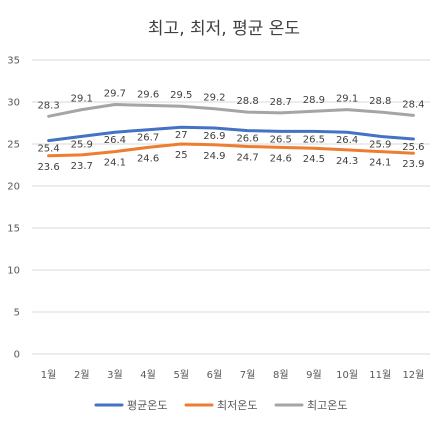 This screenshot has height=424, width=448. I want to click on y-tick-label: 10, so click(13, 271).